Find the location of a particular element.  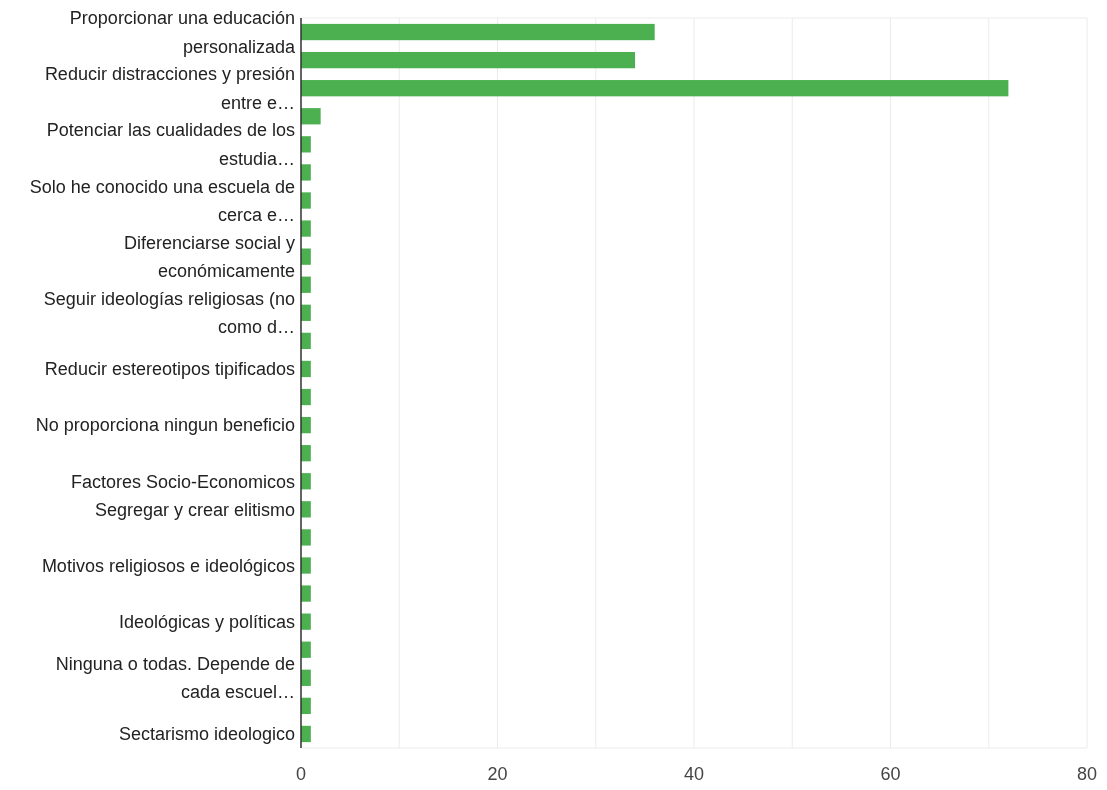

y-tick-label: Ideológicas y políticas is located at coordinates (206, 621).